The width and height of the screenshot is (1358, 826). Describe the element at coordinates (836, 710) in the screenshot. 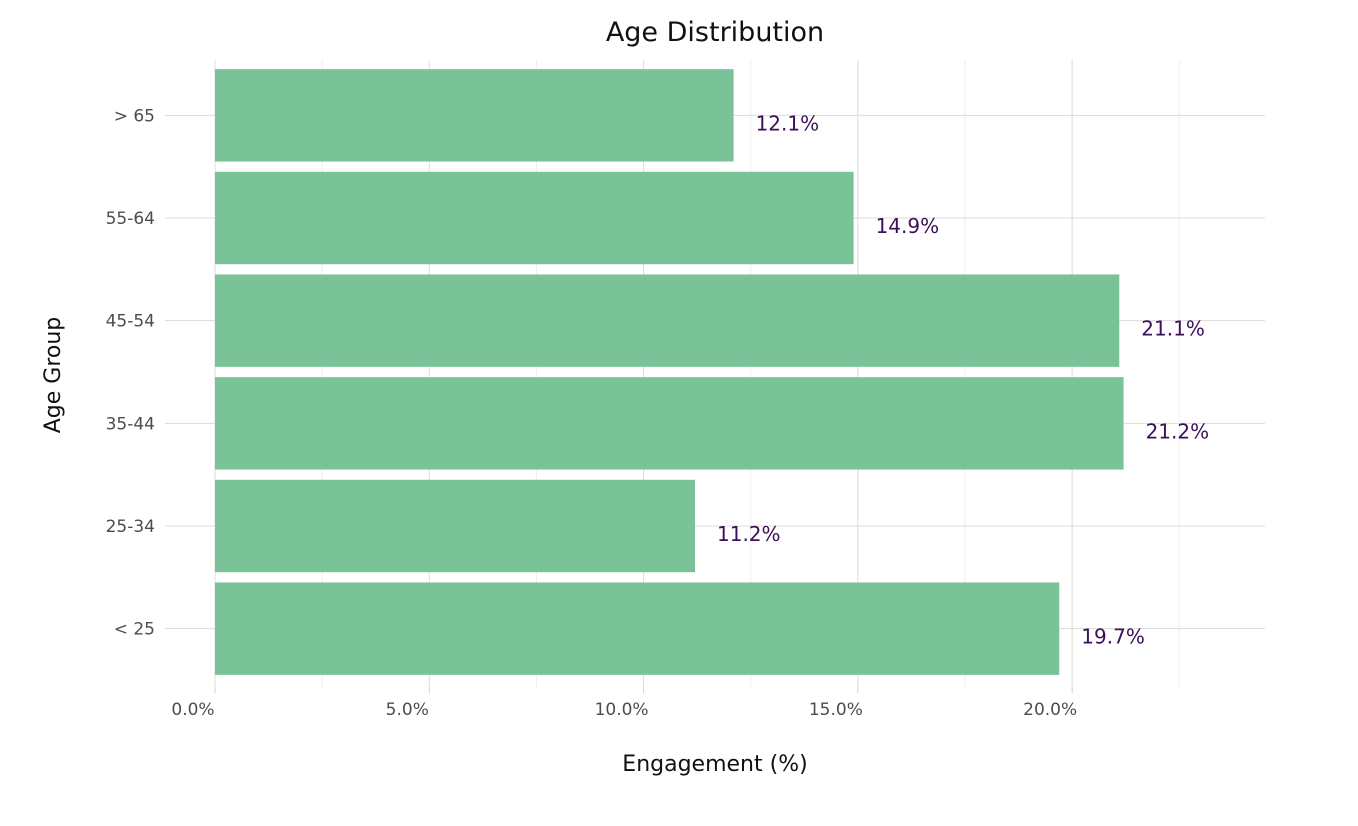

I see `x-tick-label: 15.0%` at that location.